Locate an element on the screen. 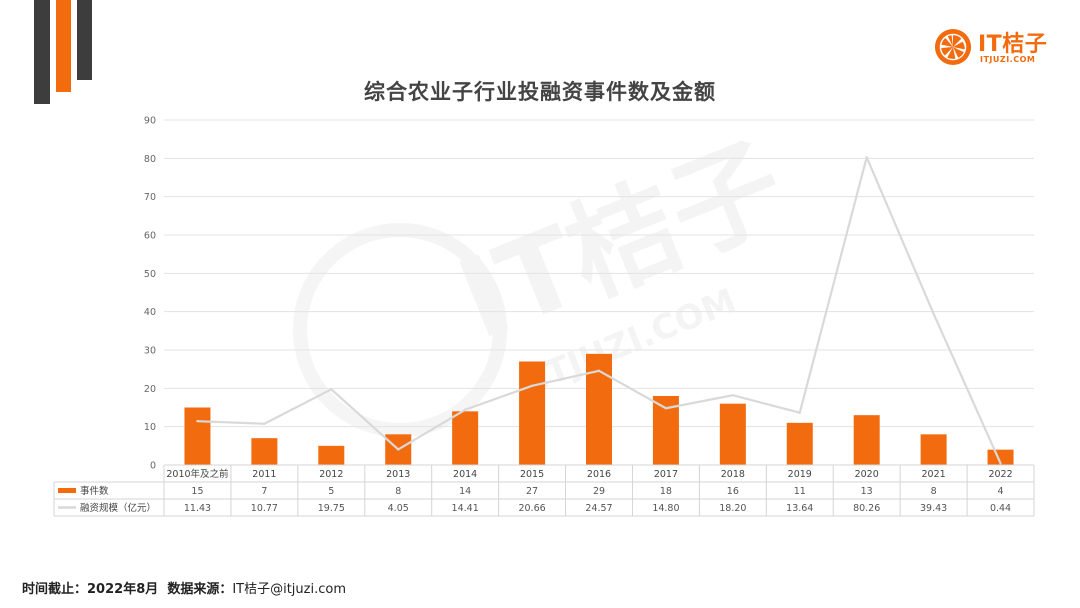 Image resolution: width=1080 pixels, height=608 pixels. brand-name: IT桔子 is located at coordinates (1013, 44).